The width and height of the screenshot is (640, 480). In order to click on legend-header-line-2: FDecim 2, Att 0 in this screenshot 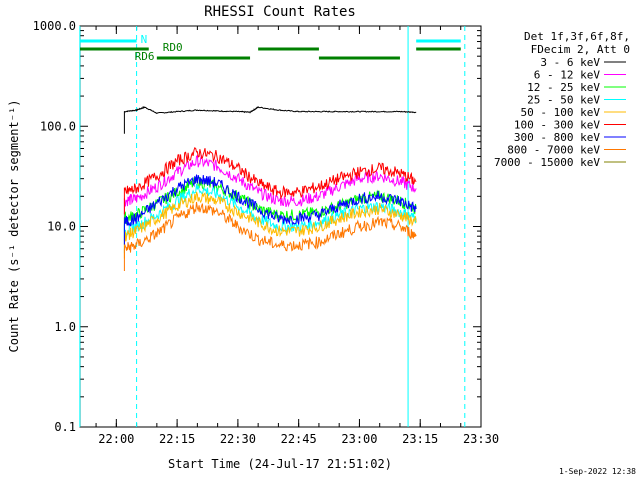, I will do `click(580, 49)`.